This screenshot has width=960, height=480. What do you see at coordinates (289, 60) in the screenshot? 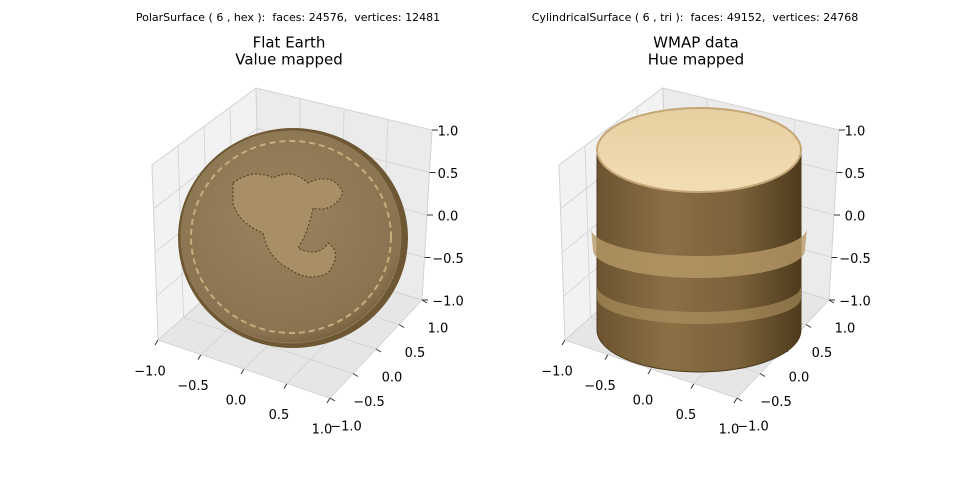
I see `subtitle: Value mapped` at bounding box center [289, 60].